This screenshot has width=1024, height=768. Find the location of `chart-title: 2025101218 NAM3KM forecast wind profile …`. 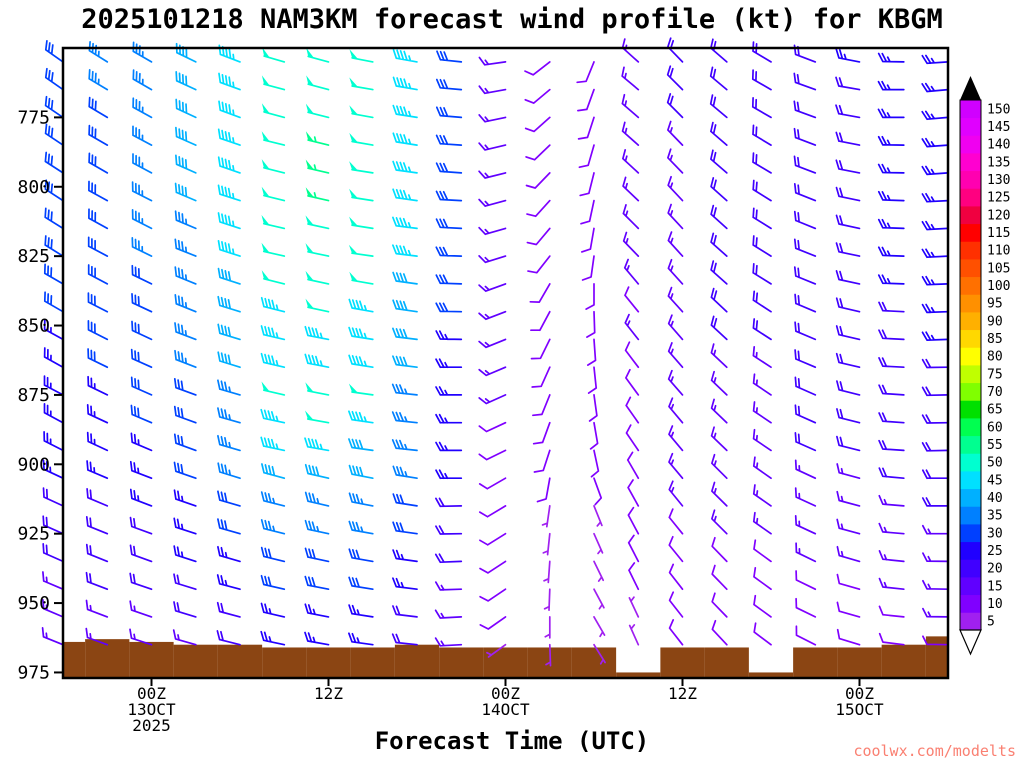

chart-title: 2025101218 NAM3KM forecast wind profile … is located at coordinates (512, 19).